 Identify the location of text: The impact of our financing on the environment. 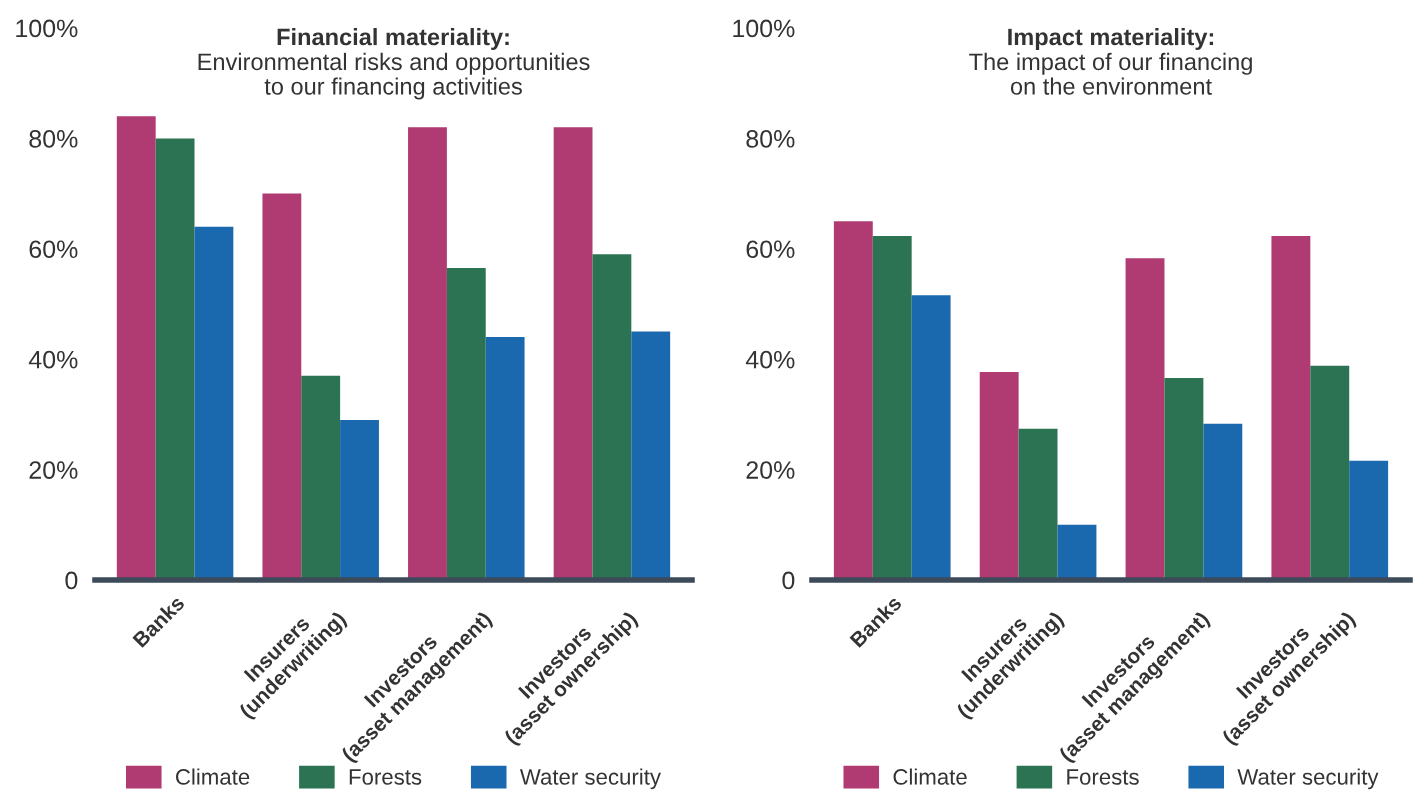
(1110, 73).